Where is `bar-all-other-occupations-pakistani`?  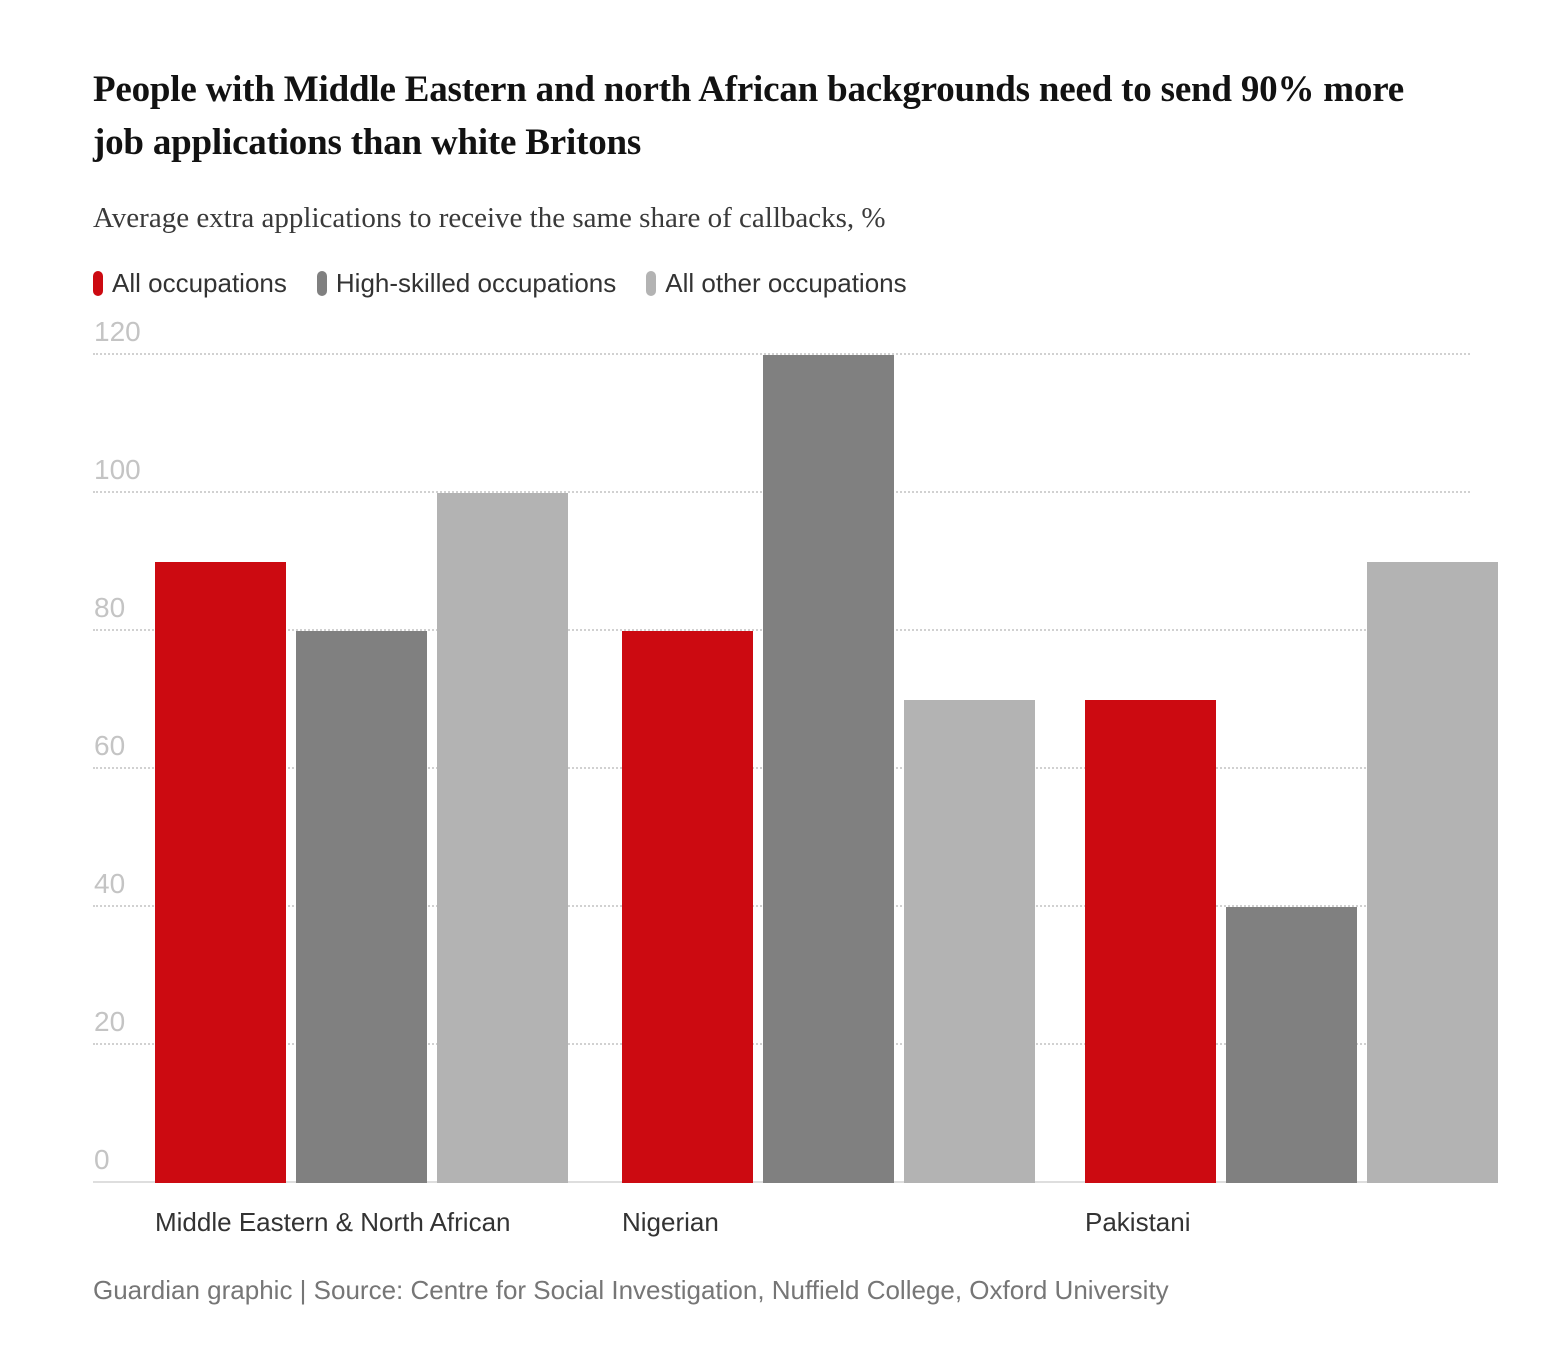 bar-all-other-occupations-pakistani is located at coordinates (1432, 872).